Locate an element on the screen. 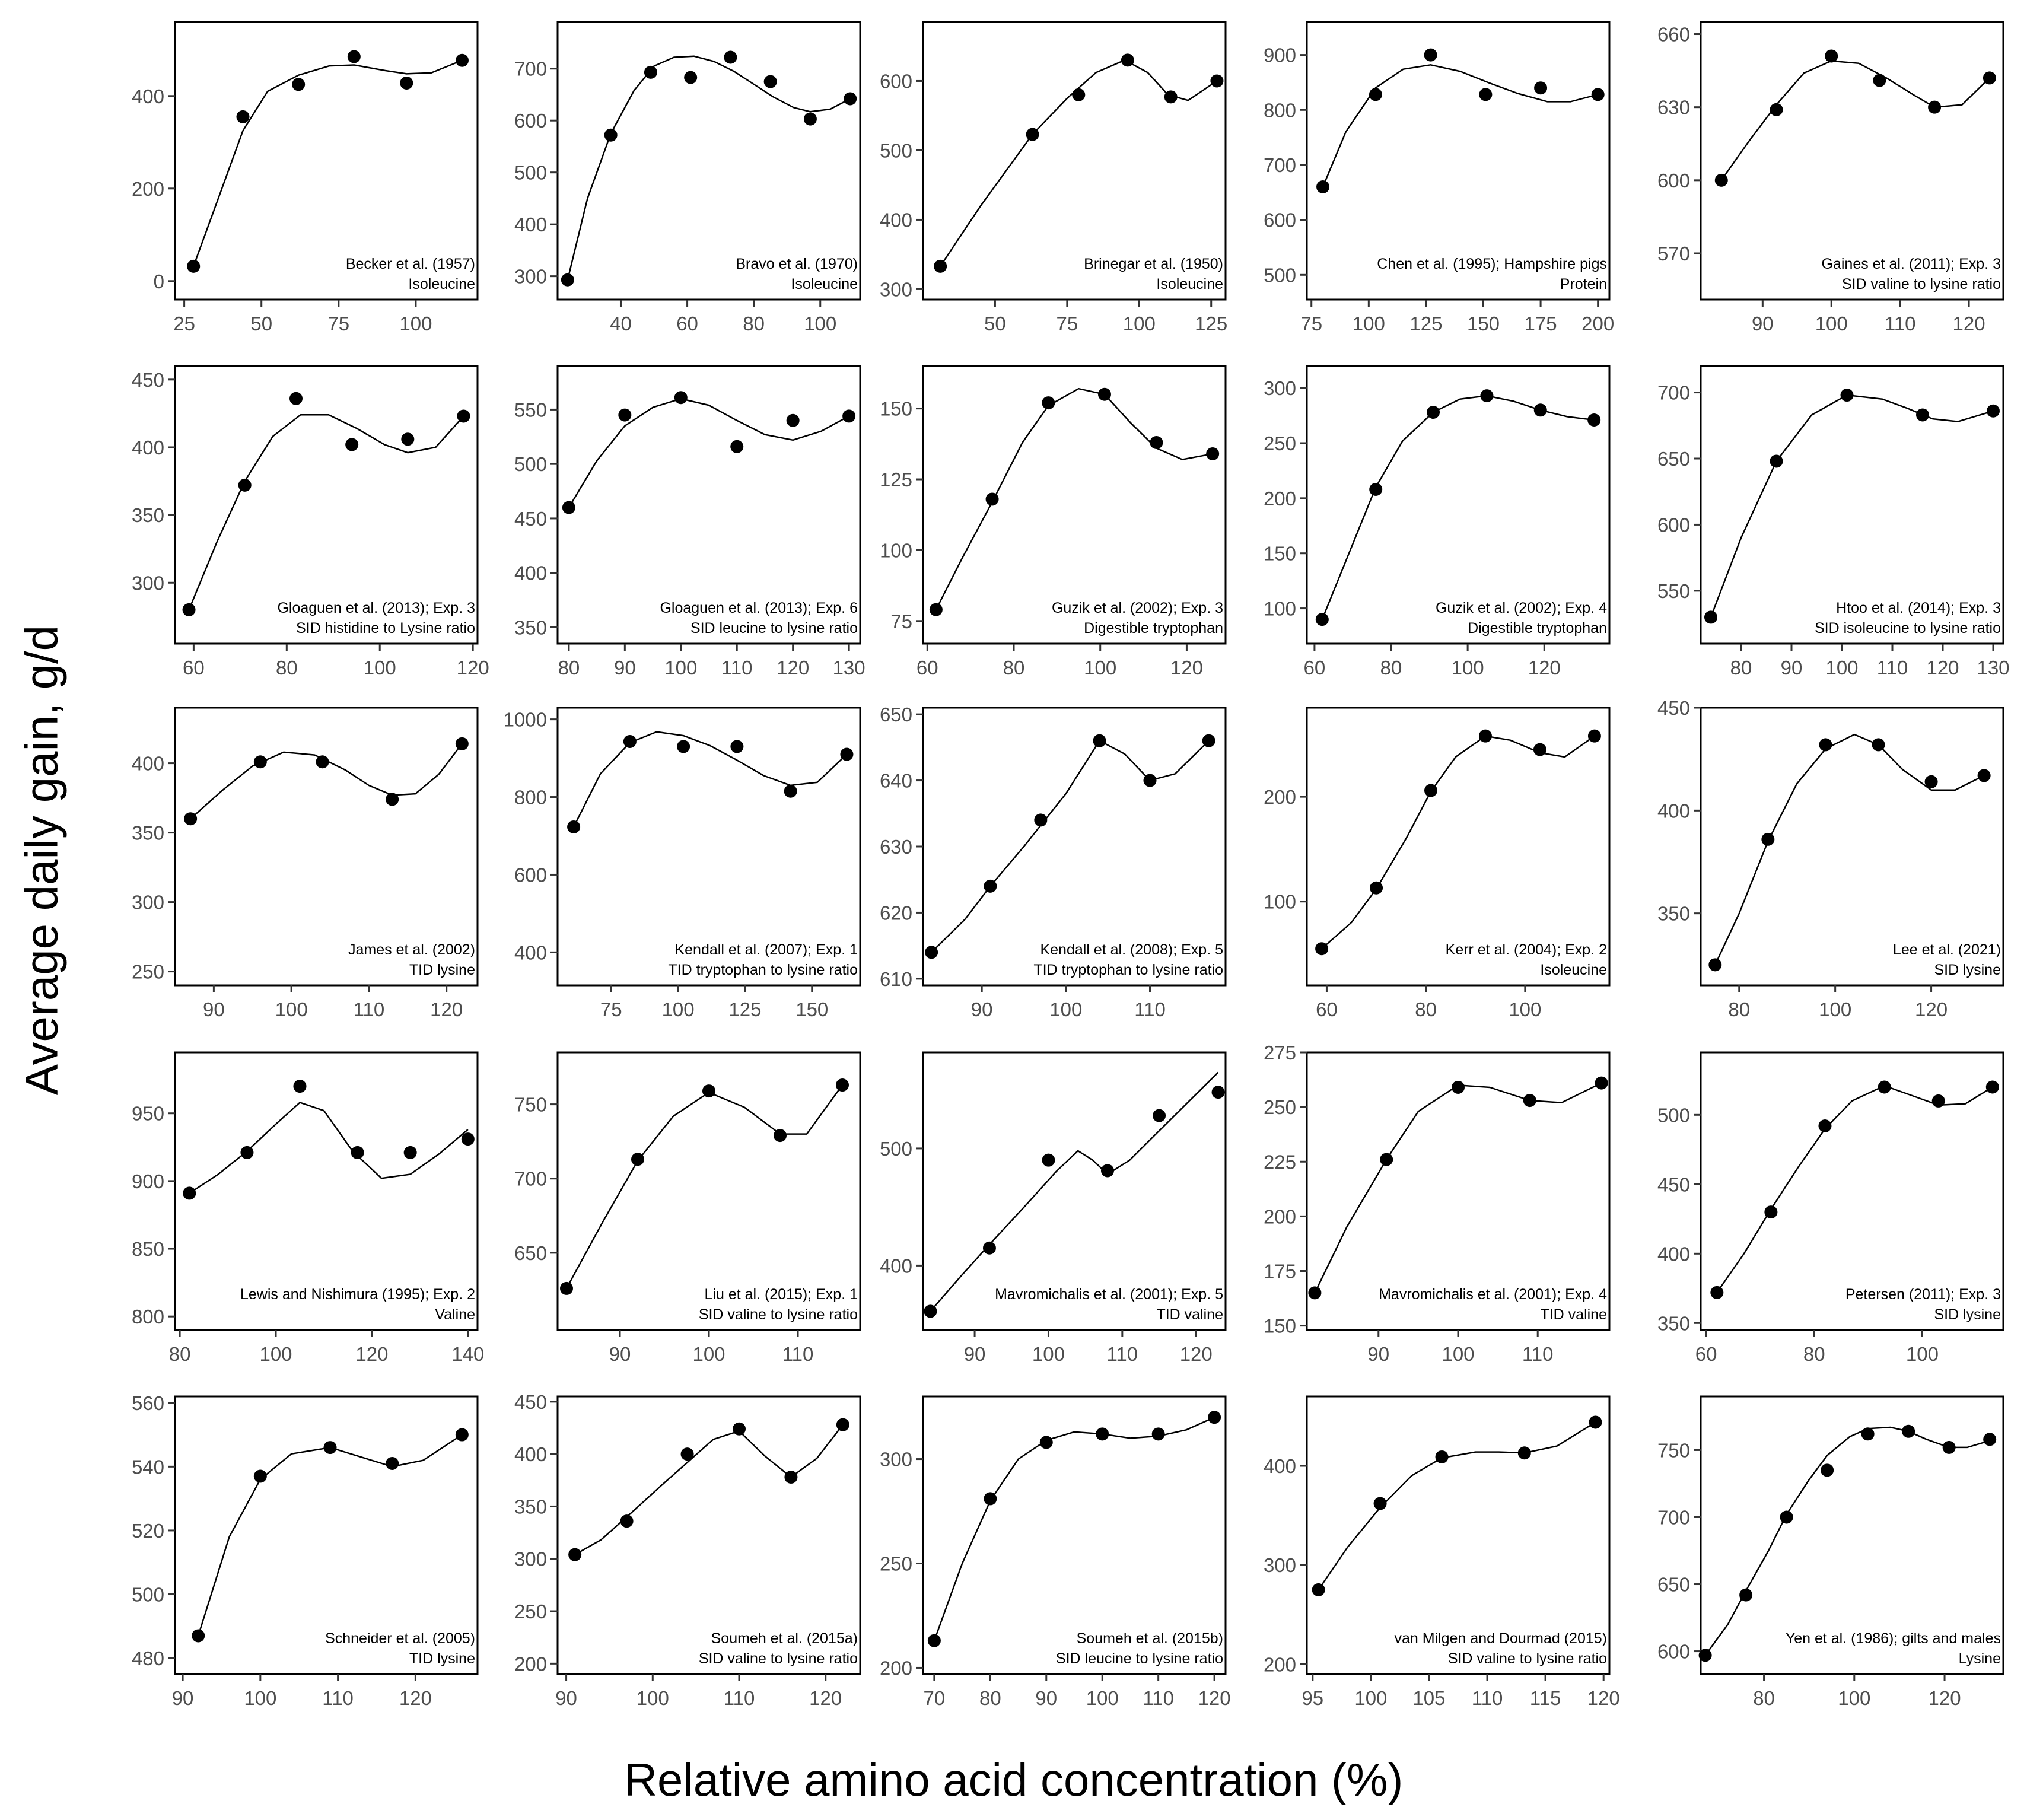 The height and width of the screenshot is (1820, 2027). y-tick-label: 200 is located at coordinates (148, 189).